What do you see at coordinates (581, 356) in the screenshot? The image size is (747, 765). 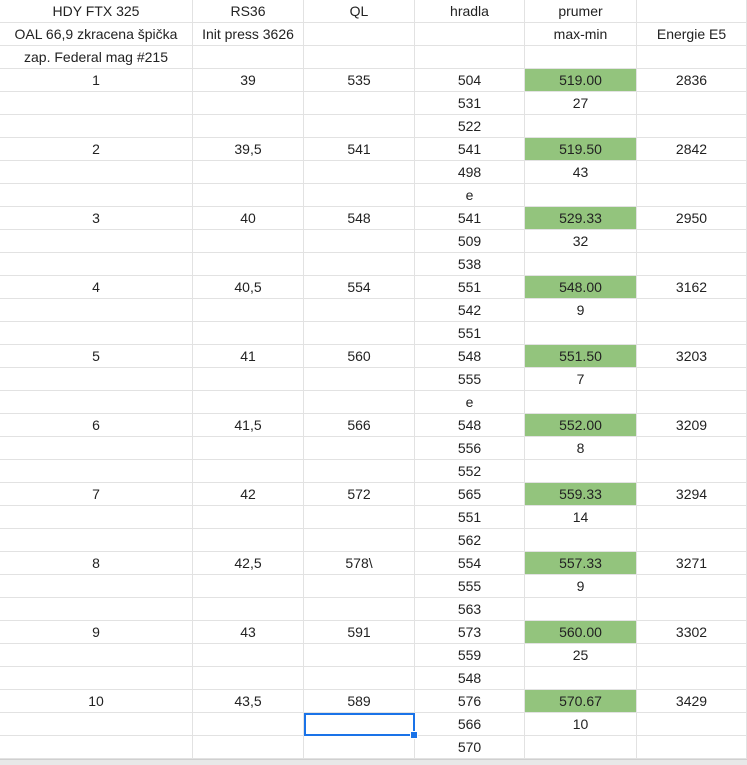 I see `average-cell: 551.50` at bounding box center [581, 356].